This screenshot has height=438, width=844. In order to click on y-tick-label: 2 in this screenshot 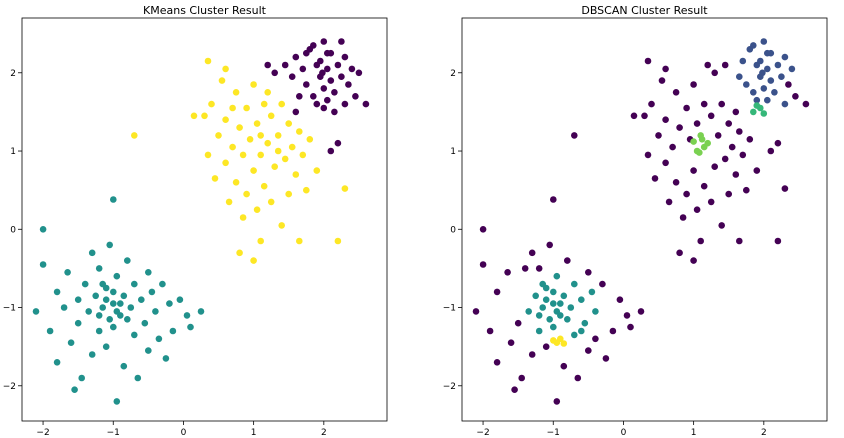, I will do `click(453, 74)`.